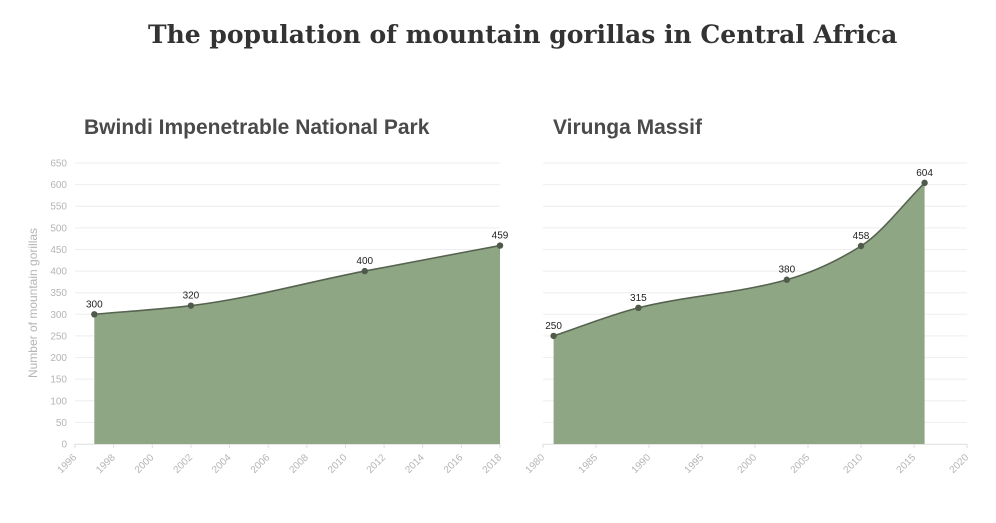  I want to click on y-tick-label: 350, so click(58, 293).